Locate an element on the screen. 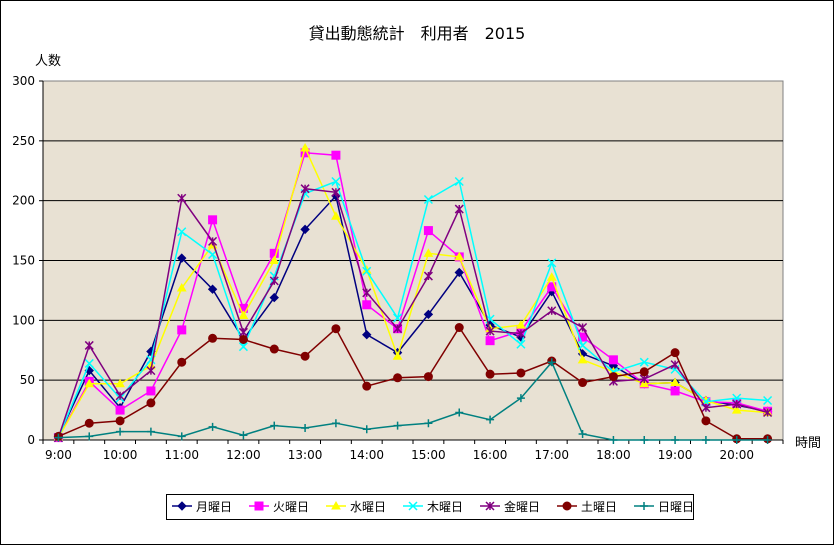 The image size is (834, 545). legend-label-2: 火曜日 is located at coordinates (291, 507).